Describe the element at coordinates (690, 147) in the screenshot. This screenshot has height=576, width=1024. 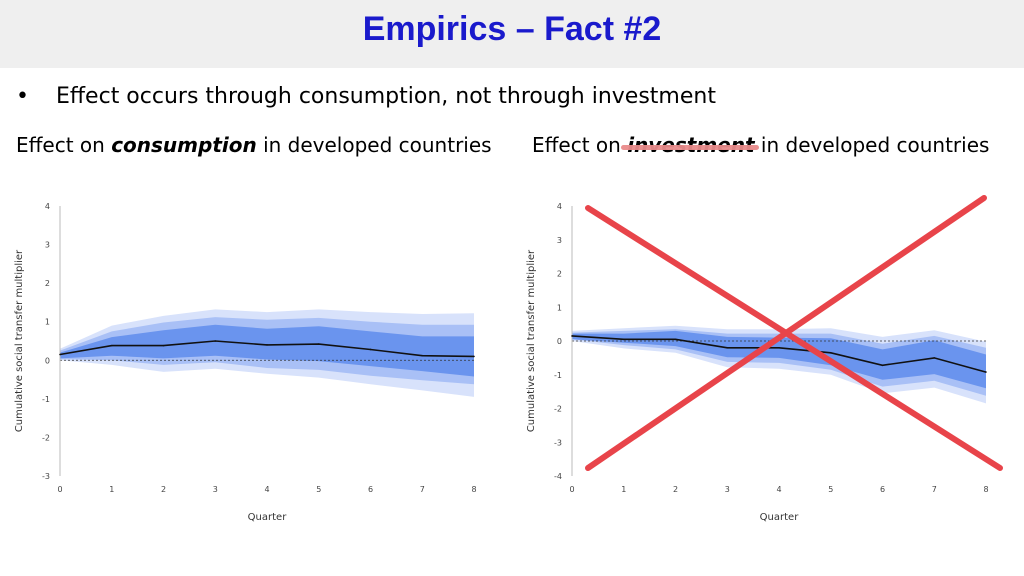
I see `strikethrough-mark` at that location.